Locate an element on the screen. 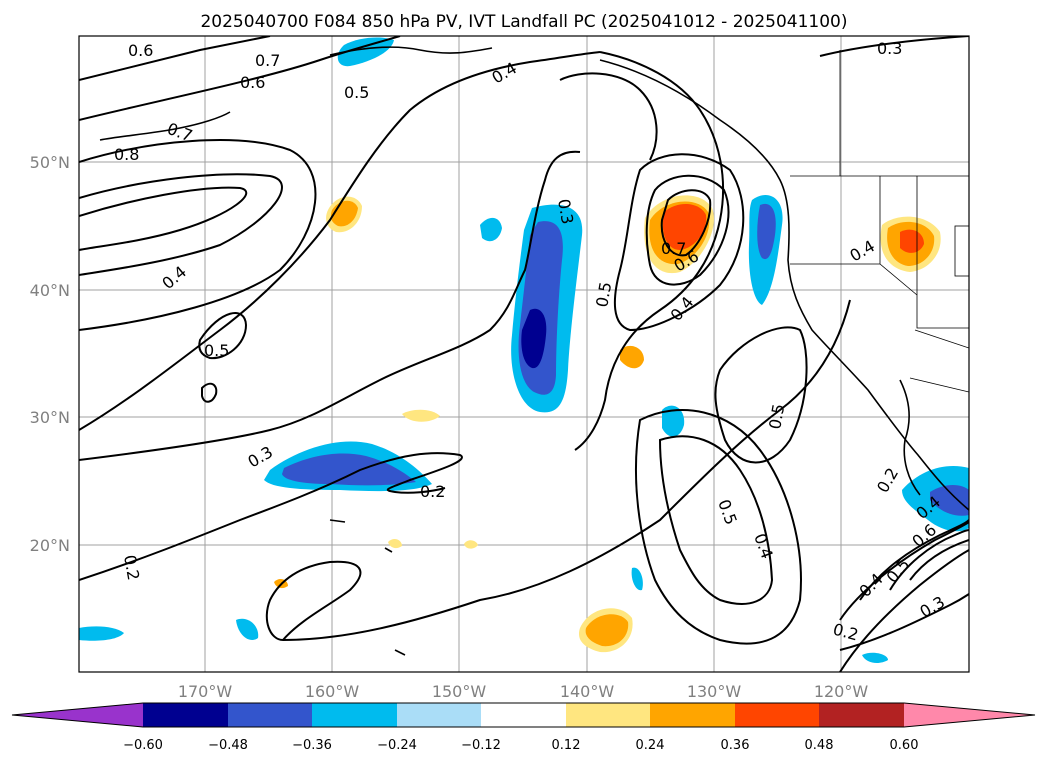 The height and width of the screenshot is (765, 1047). coastal-negative-mid is located at coordinates (766, 231).